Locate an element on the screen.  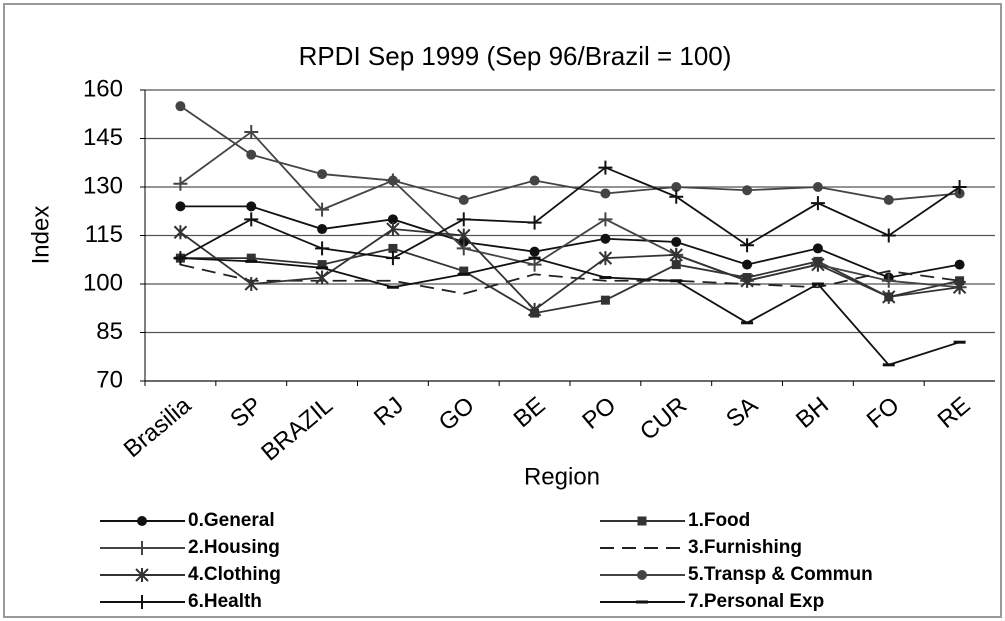
y-tick-label: 115 is located at coordinates (104, 234).